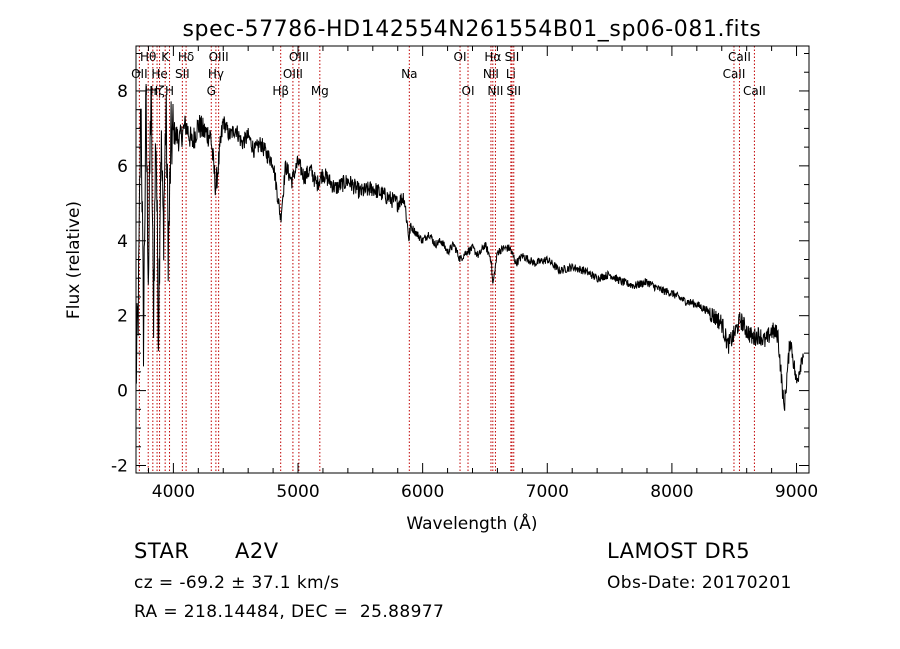 This screenshot has width=900, height=649. Describe the element at coordinates (162, 551) in the screenshot. I see `object-class: STAR` at that location.